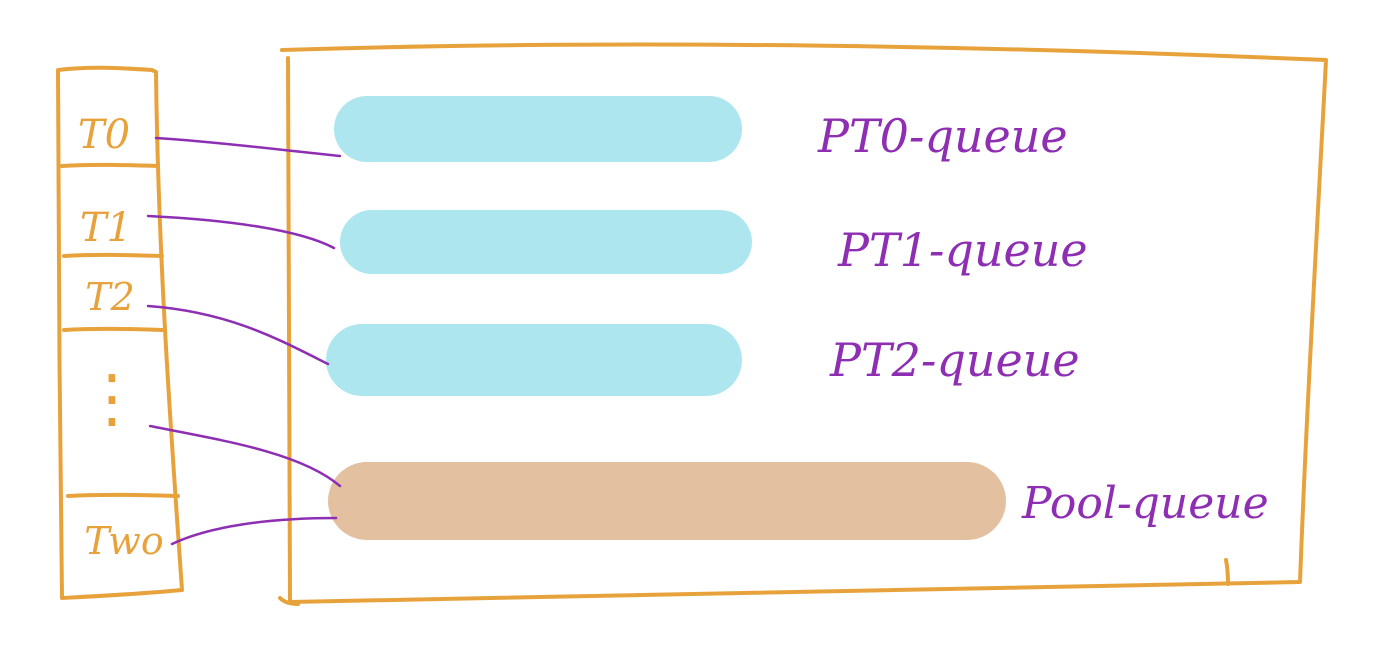 The image size is (1400, 666). Describe the element at coordinates (254, 531) in the screenshot. I see `connector-two` at that location.